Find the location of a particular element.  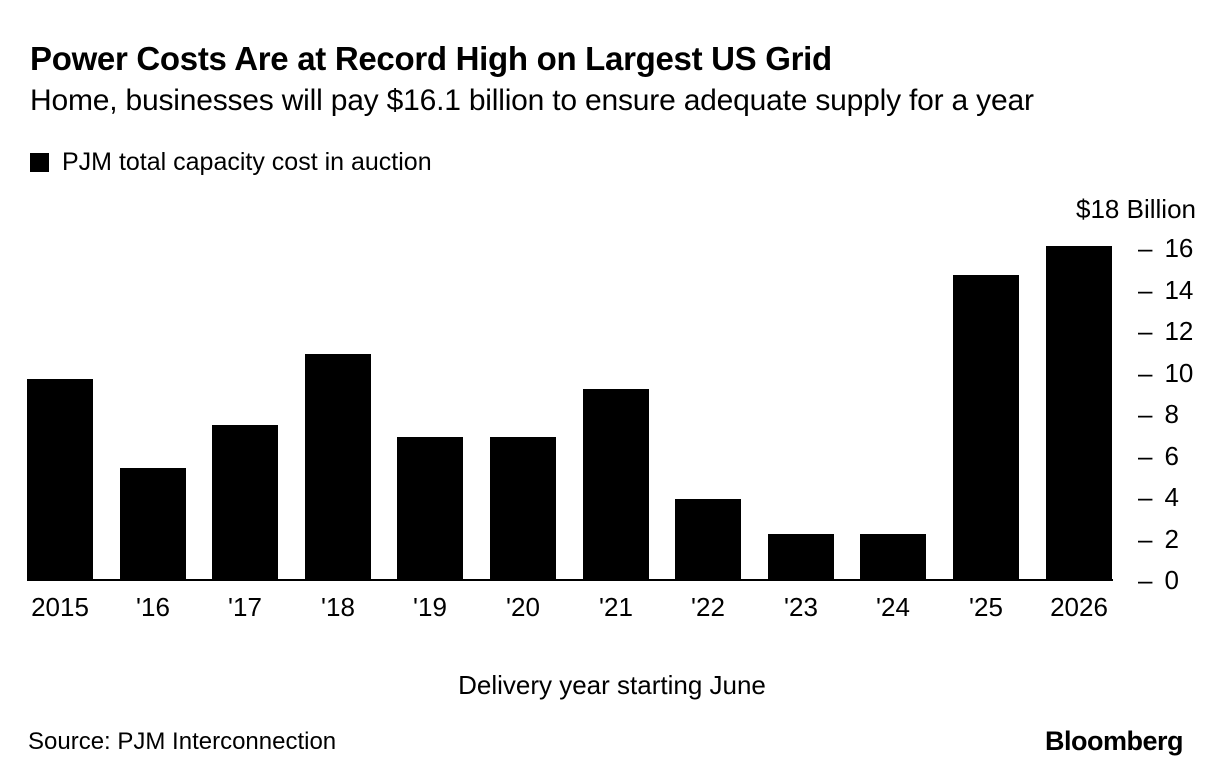

x-axis-title: Delivery year starting June is located at coordinates (612, 685).